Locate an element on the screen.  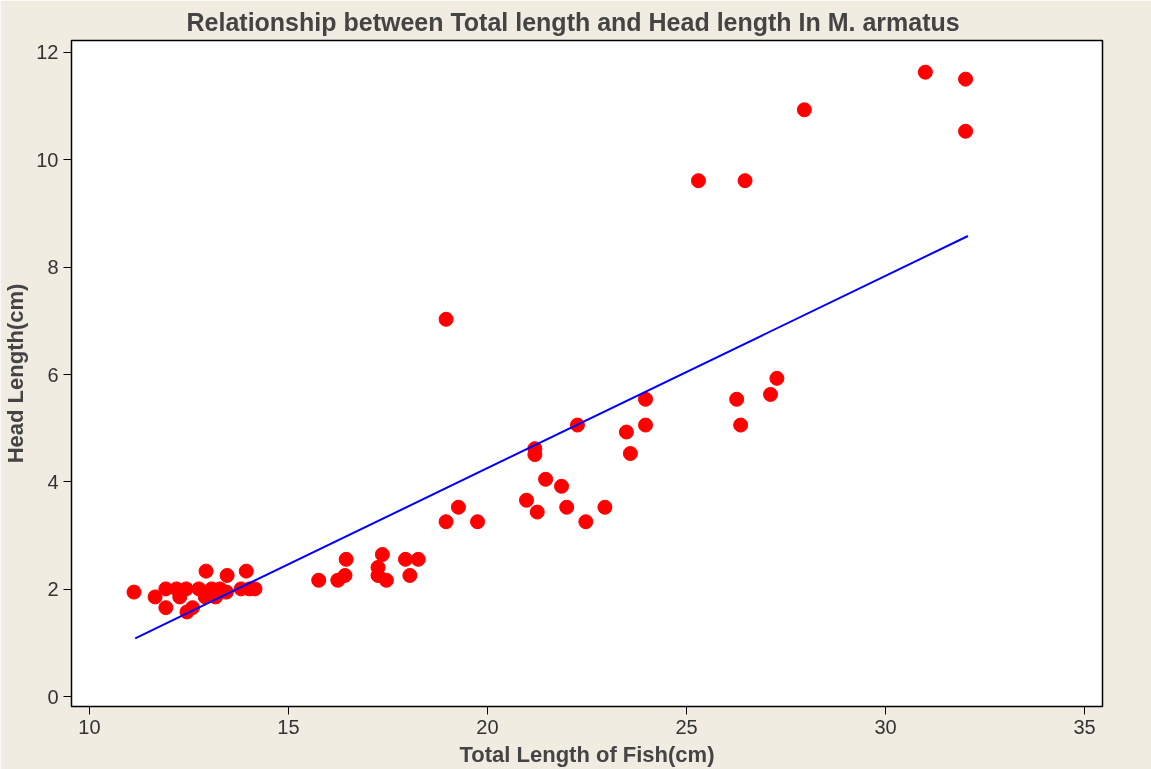
y-tick-label: 4 is located at coordinates (53, 481).